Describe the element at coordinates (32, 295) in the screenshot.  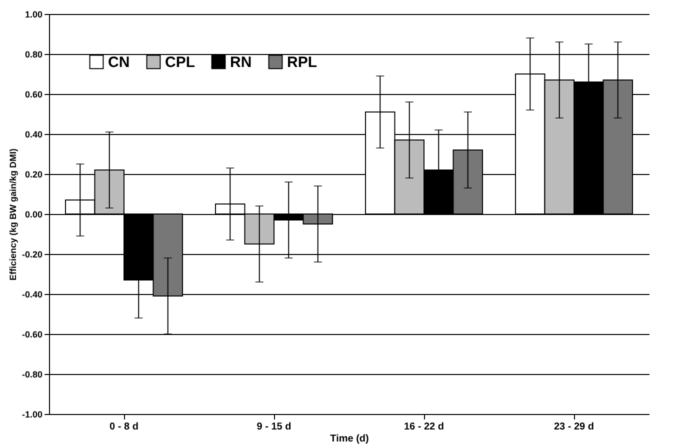
I see `y-tick-label: -0.40` at that location.